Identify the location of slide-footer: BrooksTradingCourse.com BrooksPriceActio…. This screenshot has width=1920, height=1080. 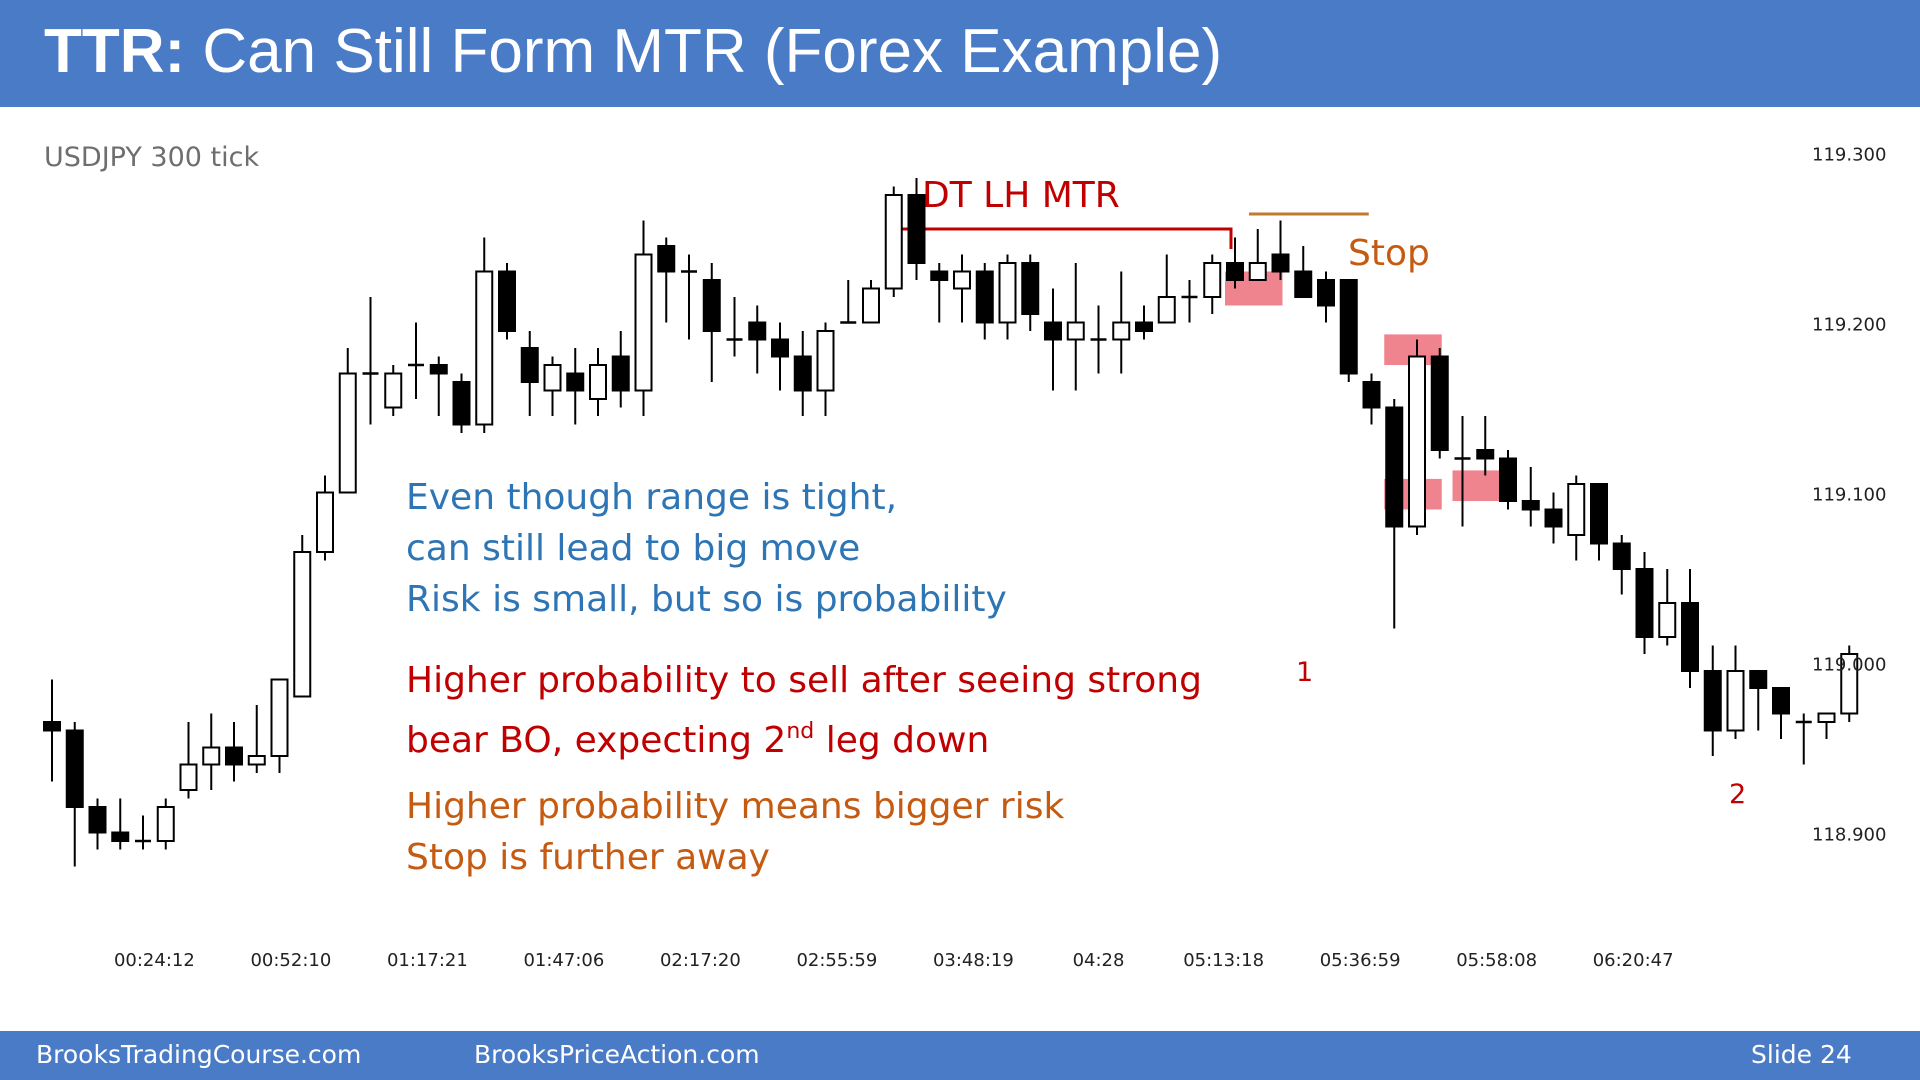
(960, 1055).